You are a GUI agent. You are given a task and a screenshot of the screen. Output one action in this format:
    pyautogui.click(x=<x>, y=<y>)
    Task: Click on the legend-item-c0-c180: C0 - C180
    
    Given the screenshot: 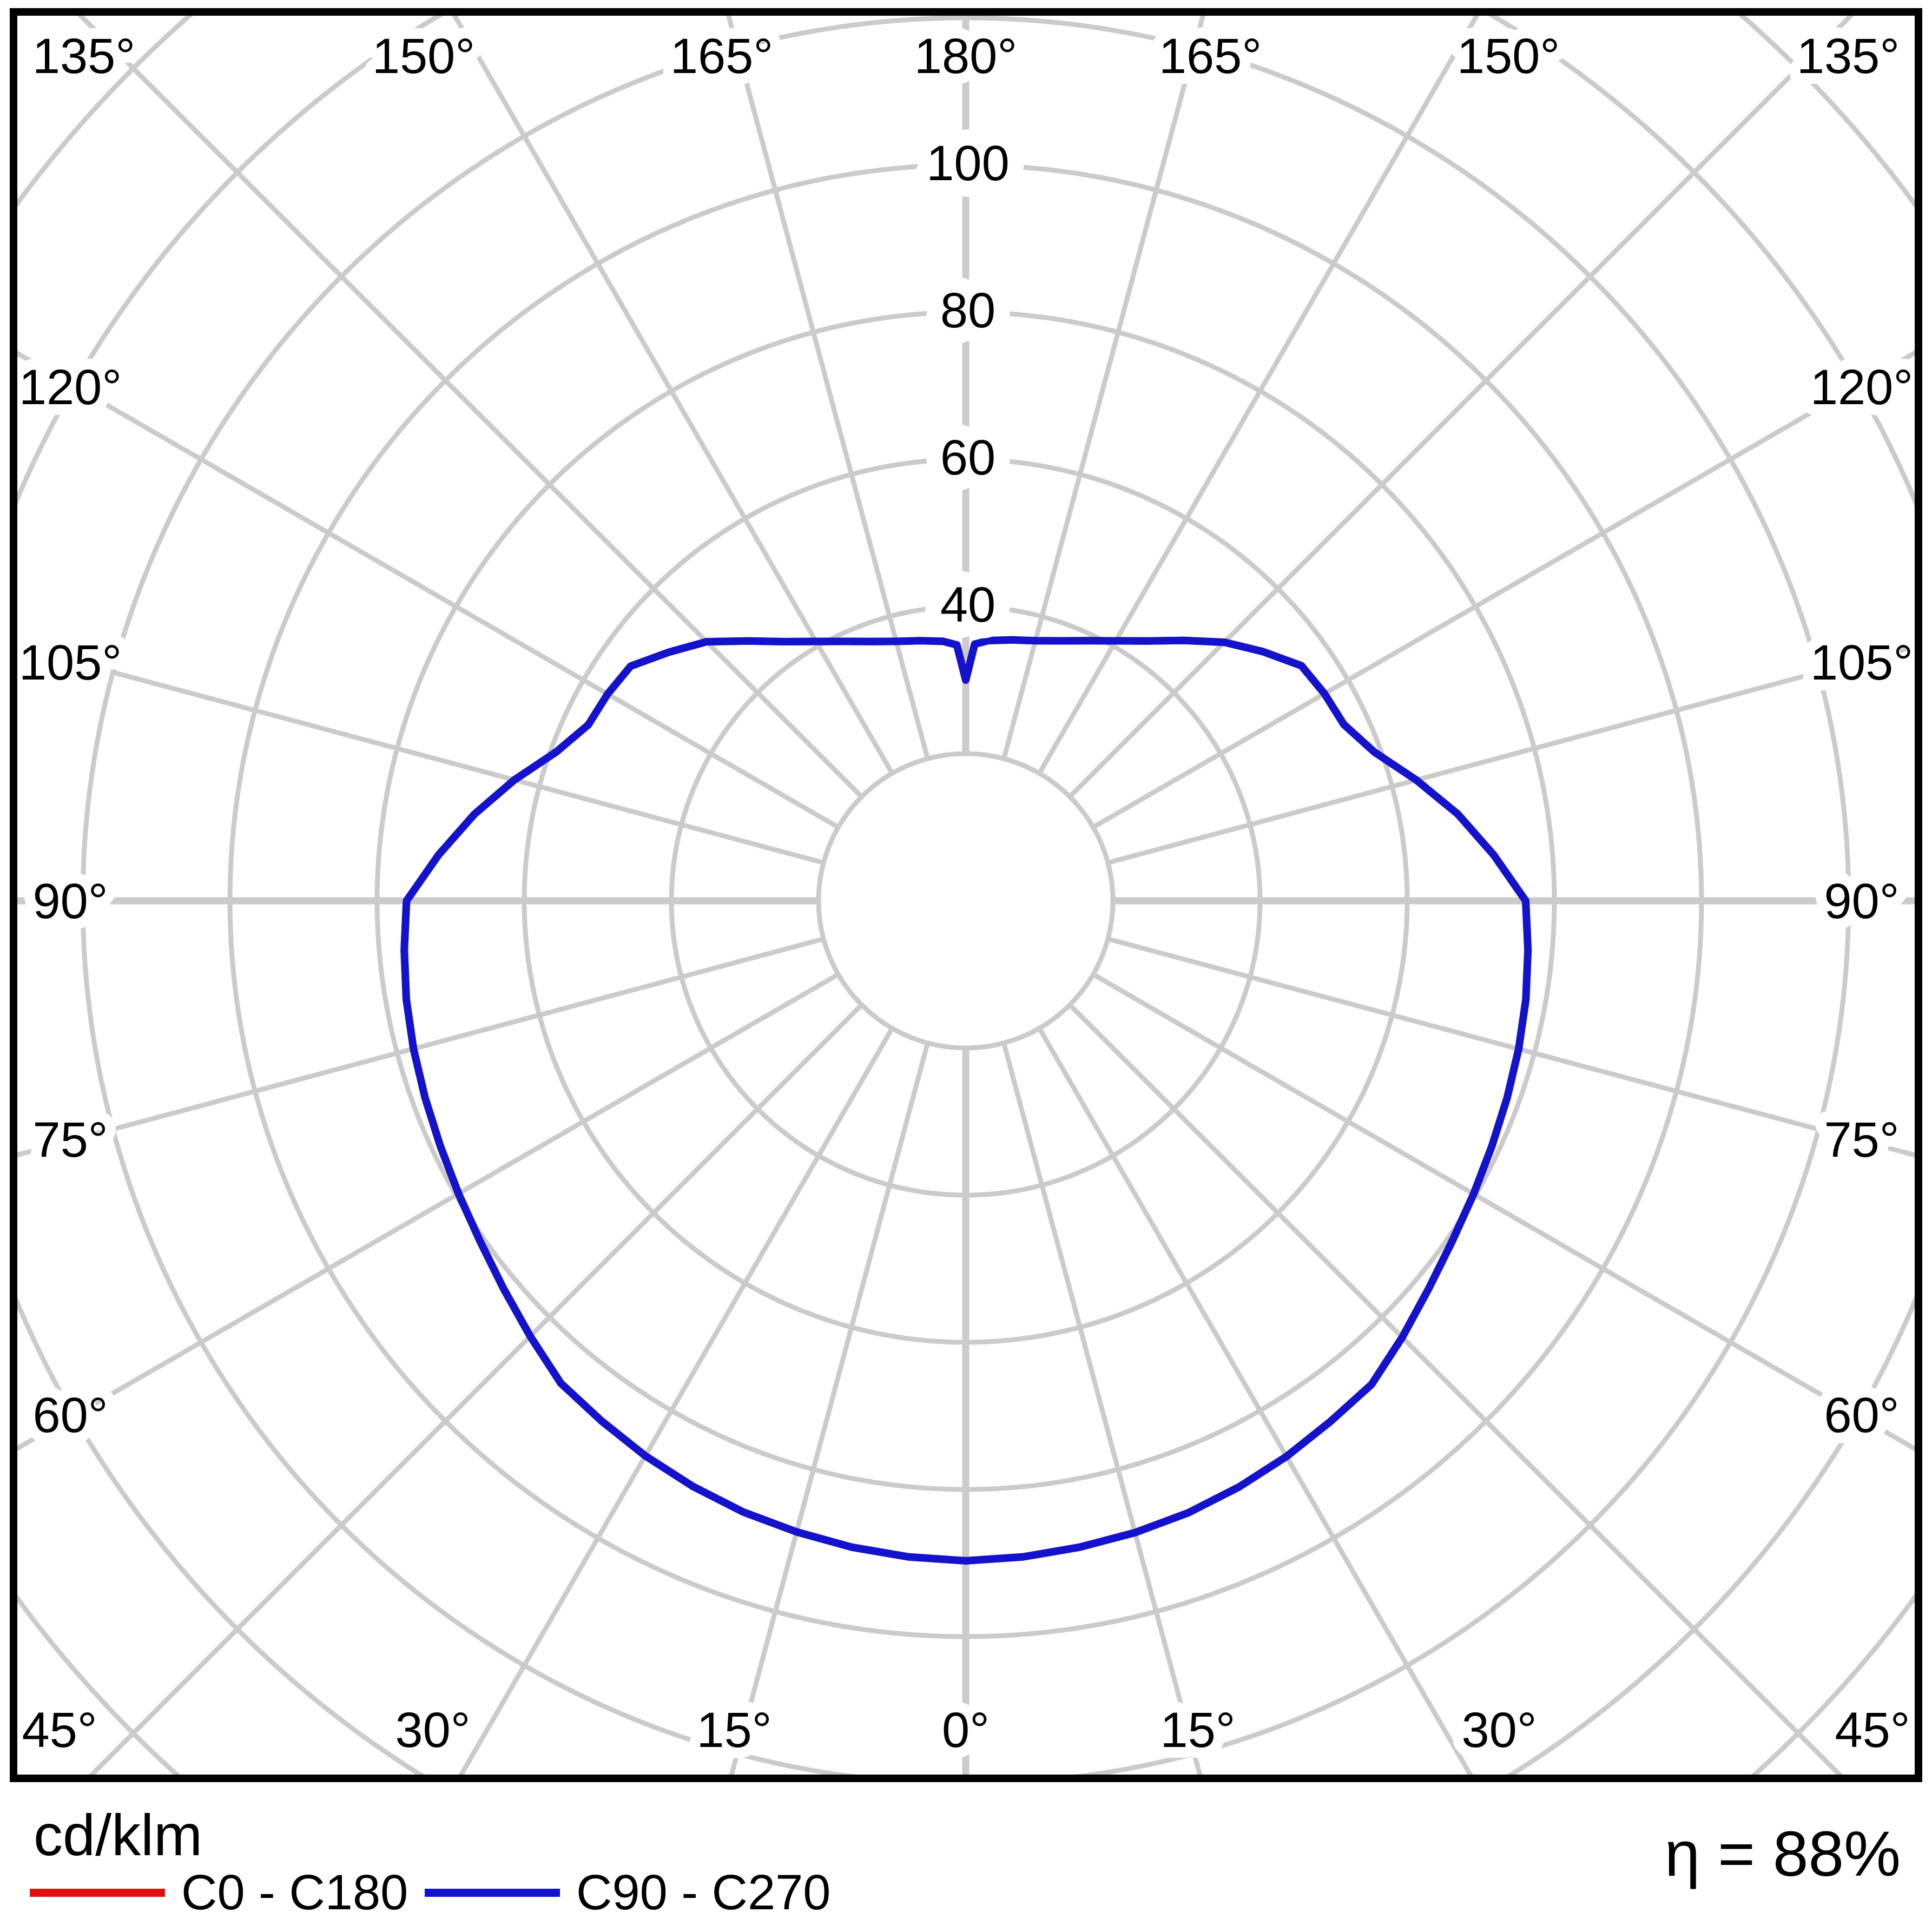 What is the action you would take?
    pyautogui.click(x=219, y=1892)
    